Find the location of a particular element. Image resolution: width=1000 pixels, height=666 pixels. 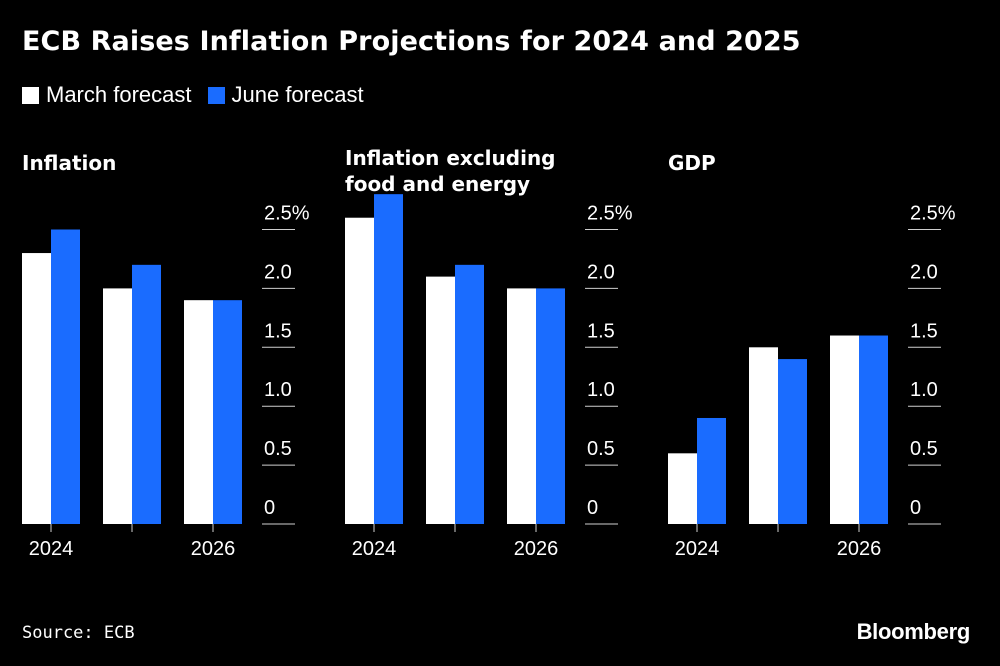

legend-label-june: June forecast is located at coordinates (297, 94).